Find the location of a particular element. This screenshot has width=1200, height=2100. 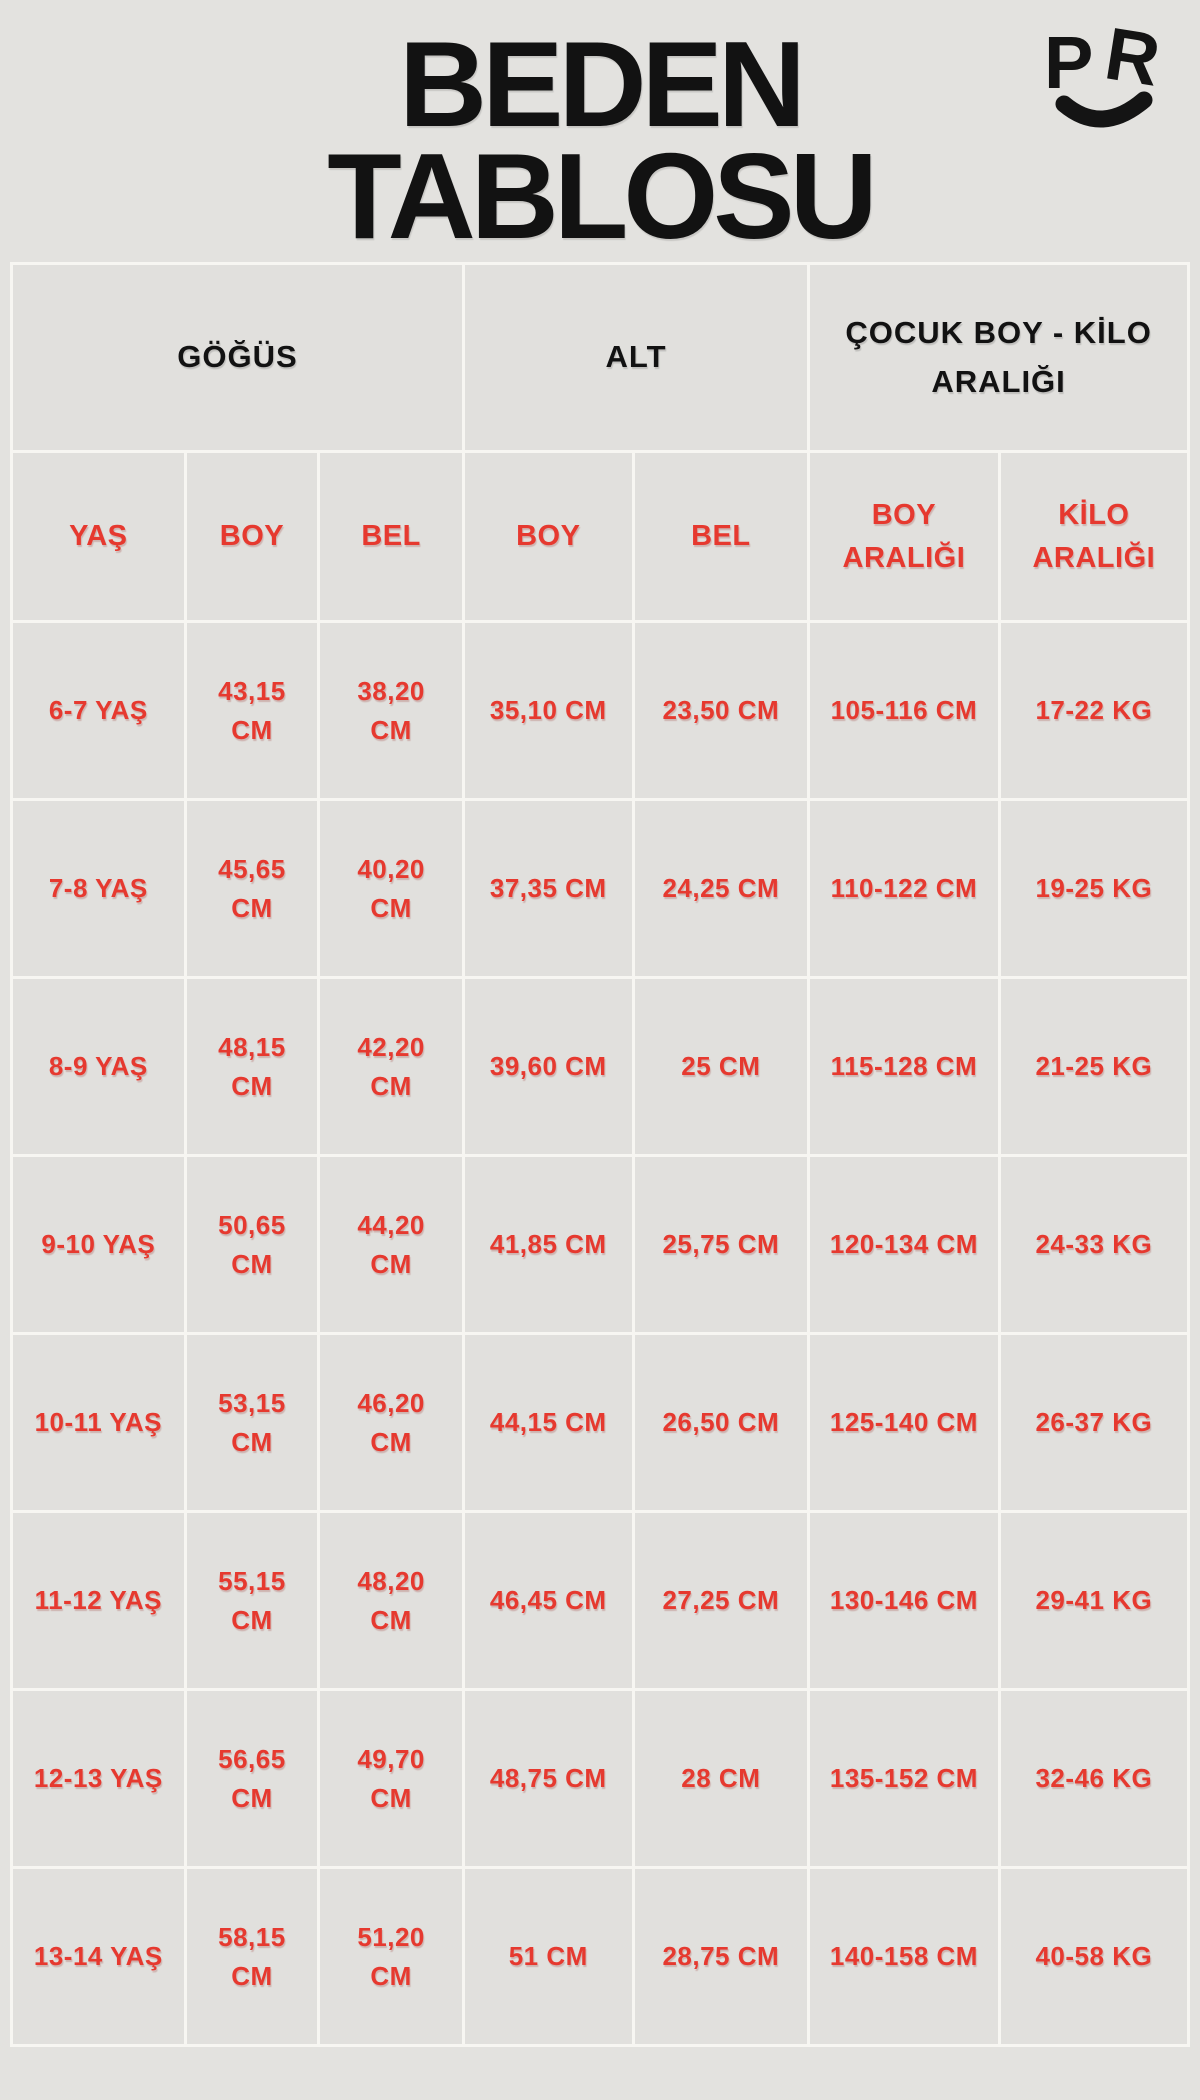

table-cell: 120-134 CM is located at coordinates (904, 1244).